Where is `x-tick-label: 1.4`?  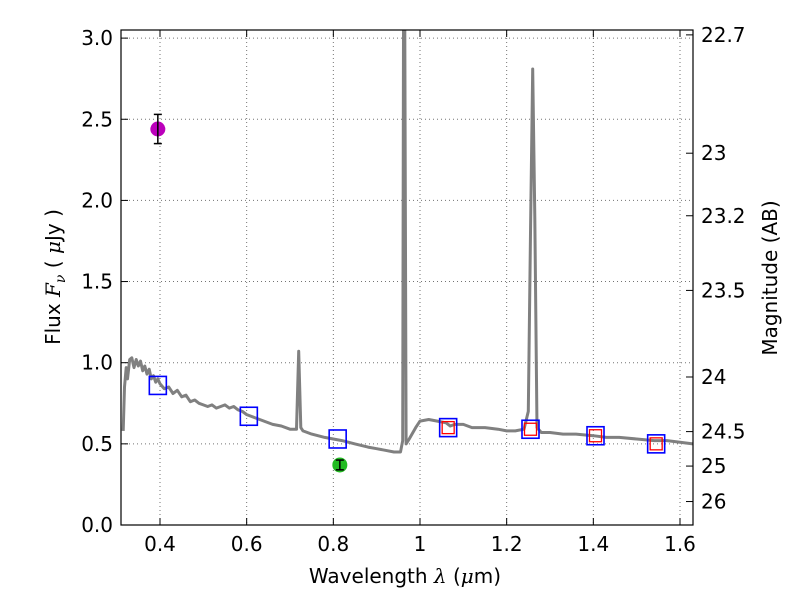
x-tick-label: 1.4 is located at coordinates (593, 544).